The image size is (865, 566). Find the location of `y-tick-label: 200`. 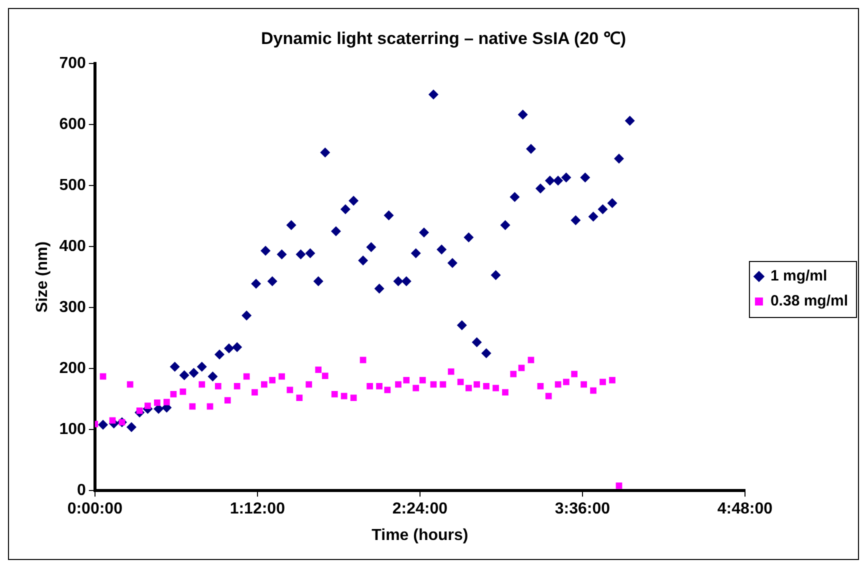

y-tick-label: 200 is located at coordinates (72, 368).